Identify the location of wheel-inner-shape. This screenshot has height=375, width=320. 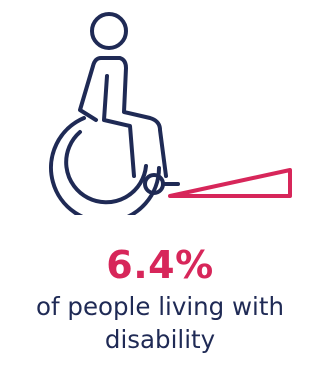
(106, 167).